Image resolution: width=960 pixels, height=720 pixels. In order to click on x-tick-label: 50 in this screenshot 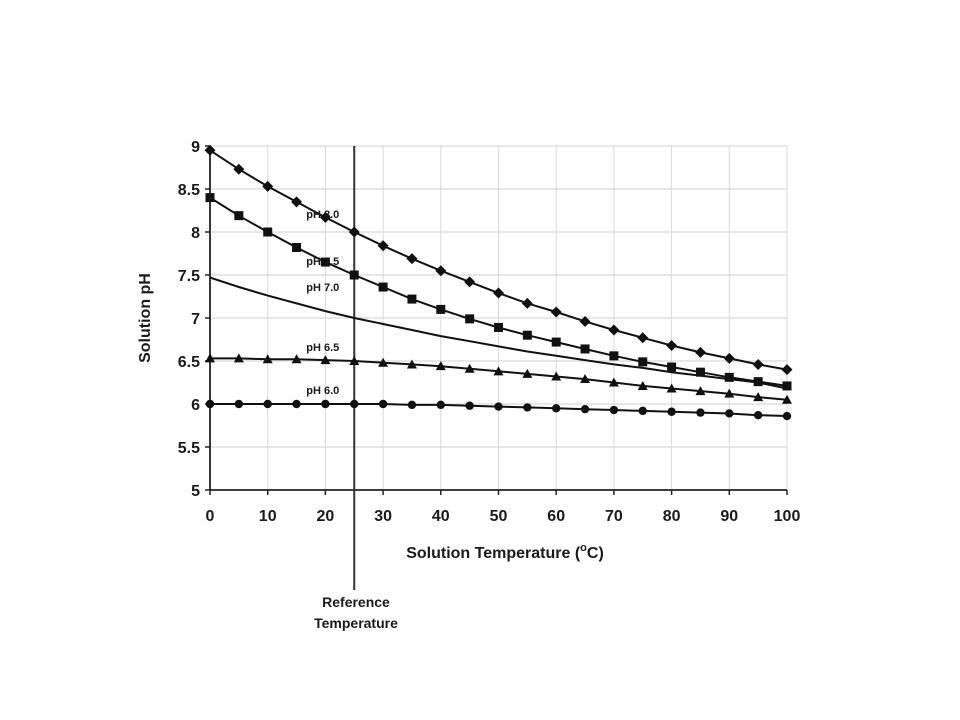, I will do `click(499, 516)`.